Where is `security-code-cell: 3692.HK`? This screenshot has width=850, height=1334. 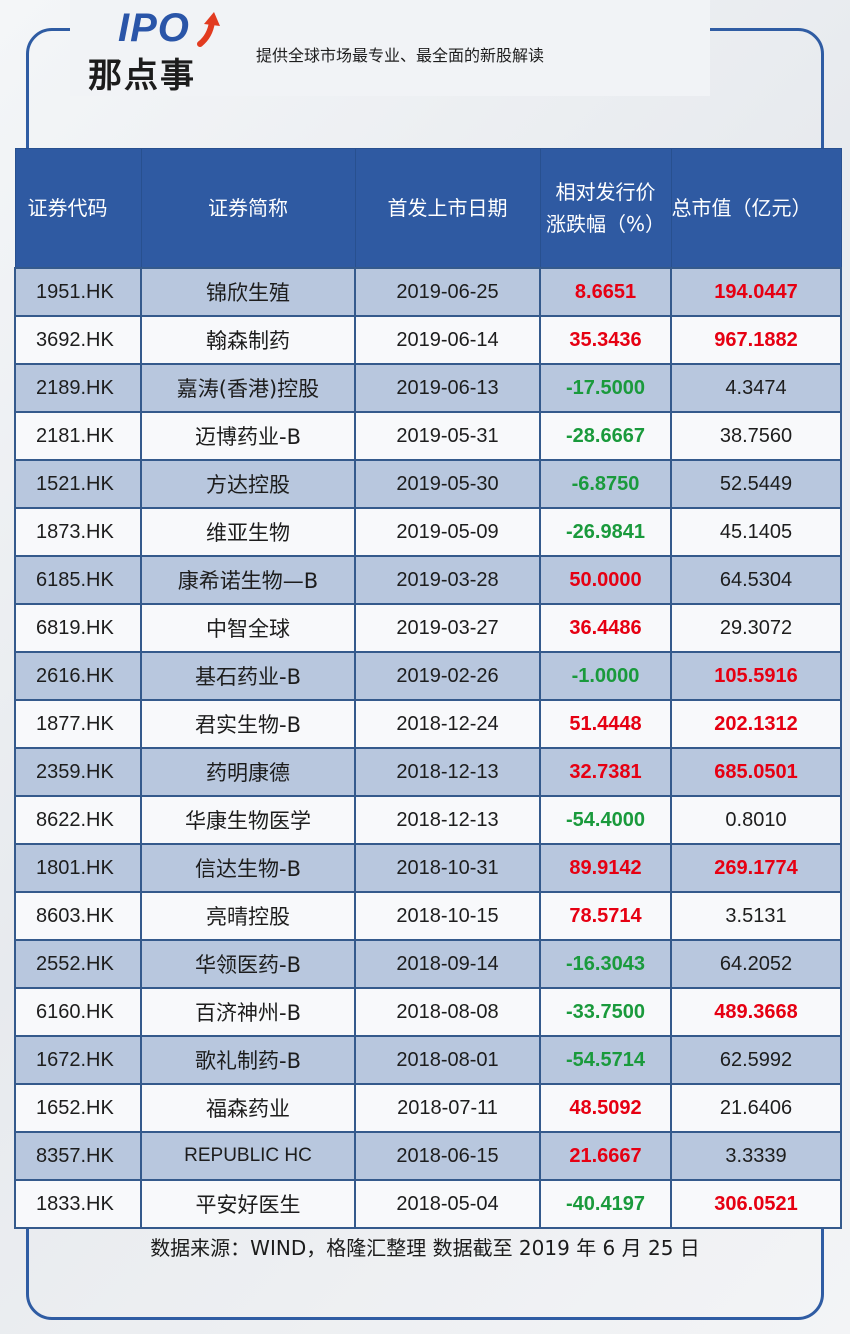 security-code-cell: 3692.HK is located at coordinates (78, 340).